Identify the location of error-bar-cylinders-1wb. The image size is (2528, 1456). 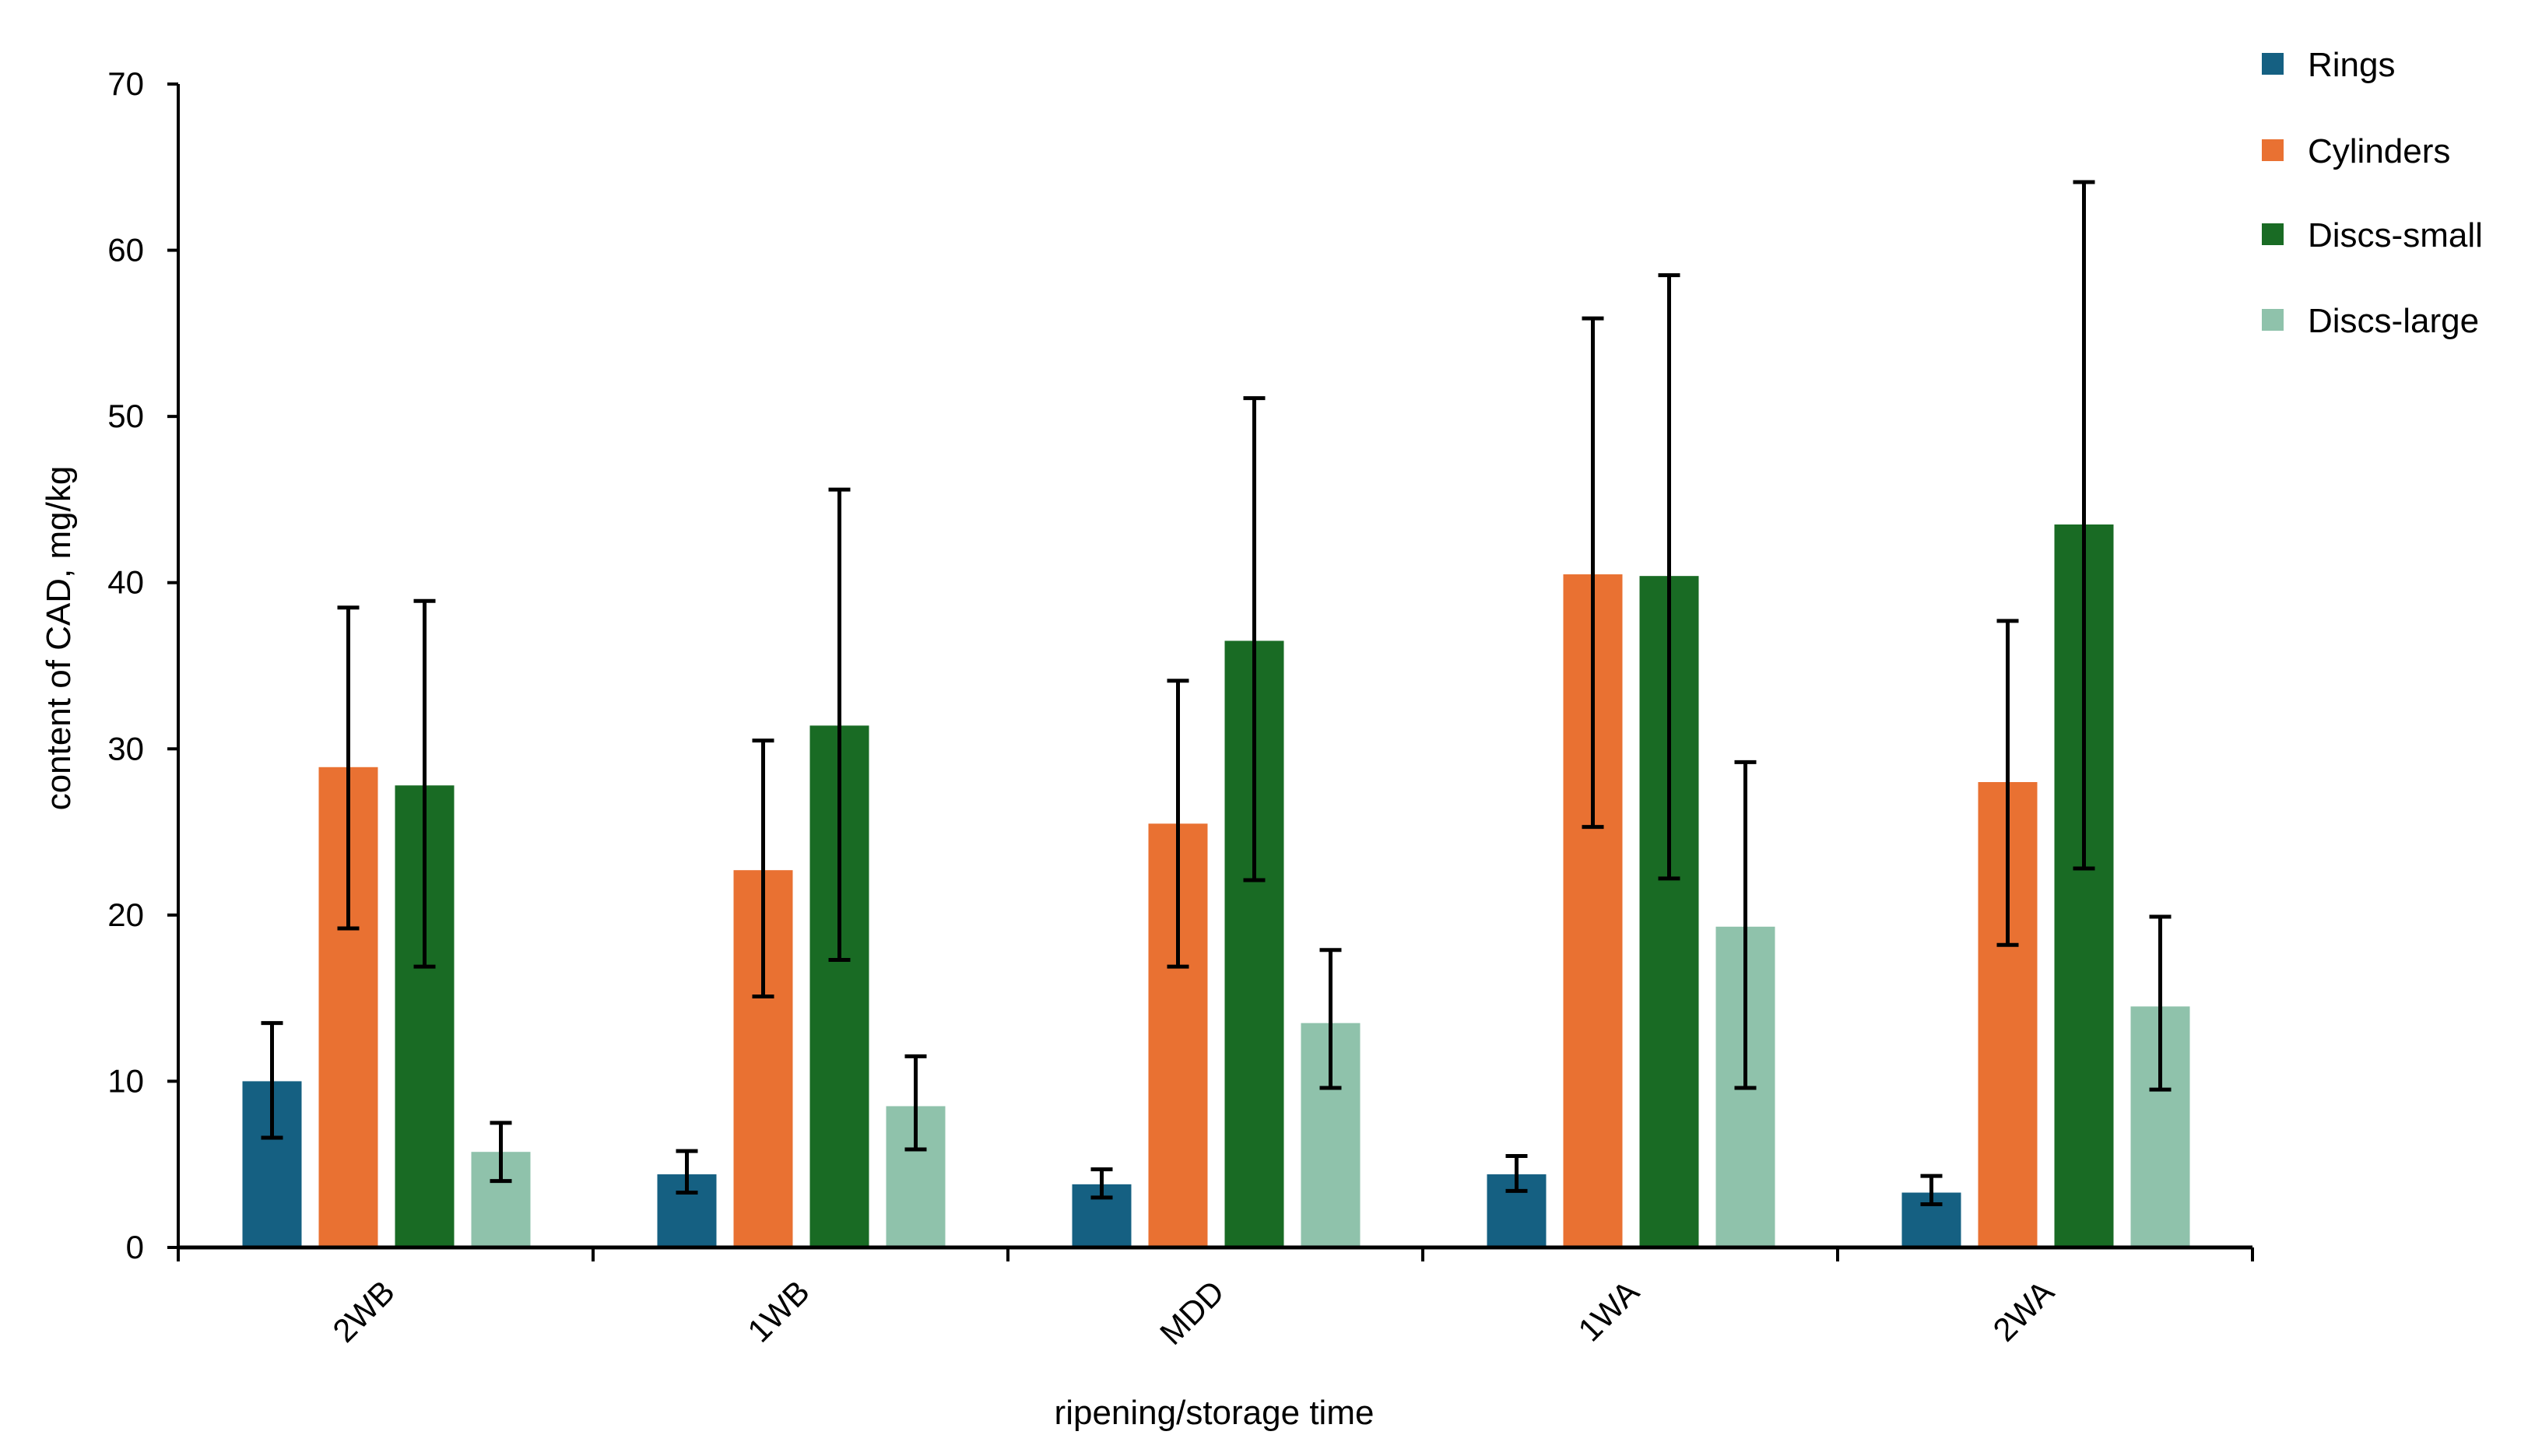
(763, 869).